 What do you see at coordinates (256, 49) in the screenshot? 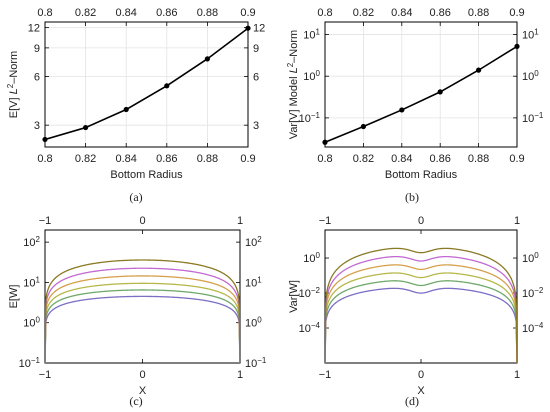
I see `y-tick-label-right: 9` at bounding box center [256, 49].